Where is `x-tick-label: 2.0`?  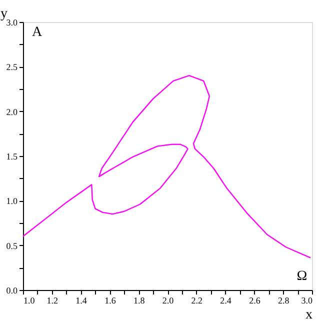
x-tick-label: 2.0 is located at coordinates (168, 301).